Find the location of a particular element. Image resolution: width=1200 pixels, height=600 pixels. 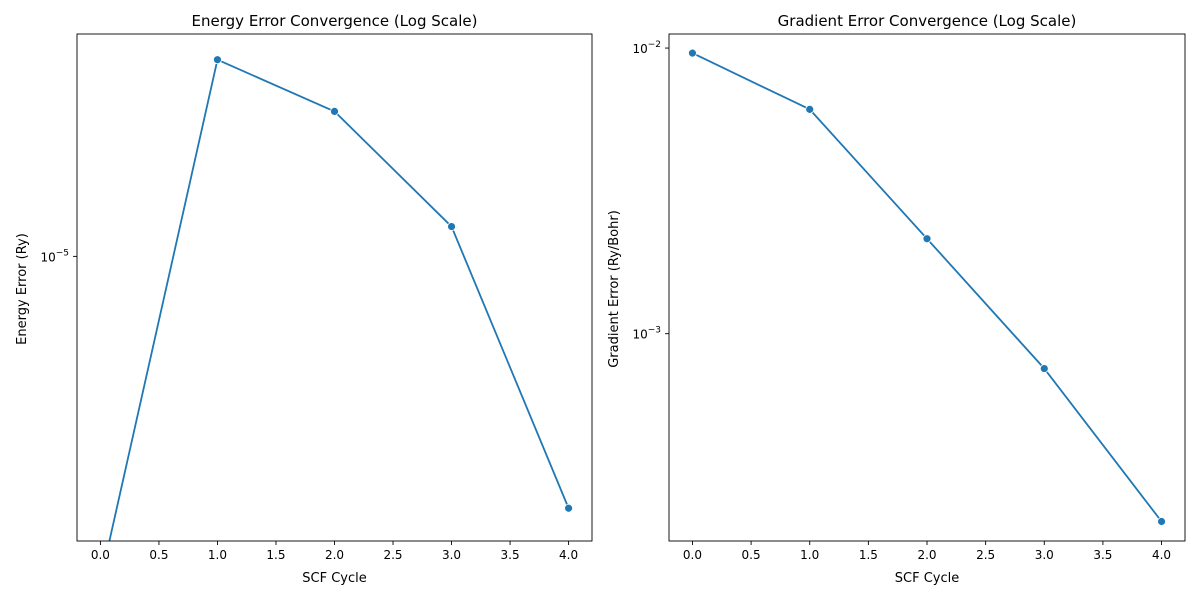

gradient-chart-ylabel: Gradient Error (Ry/Bohr) is located at coordinates (614, 289).